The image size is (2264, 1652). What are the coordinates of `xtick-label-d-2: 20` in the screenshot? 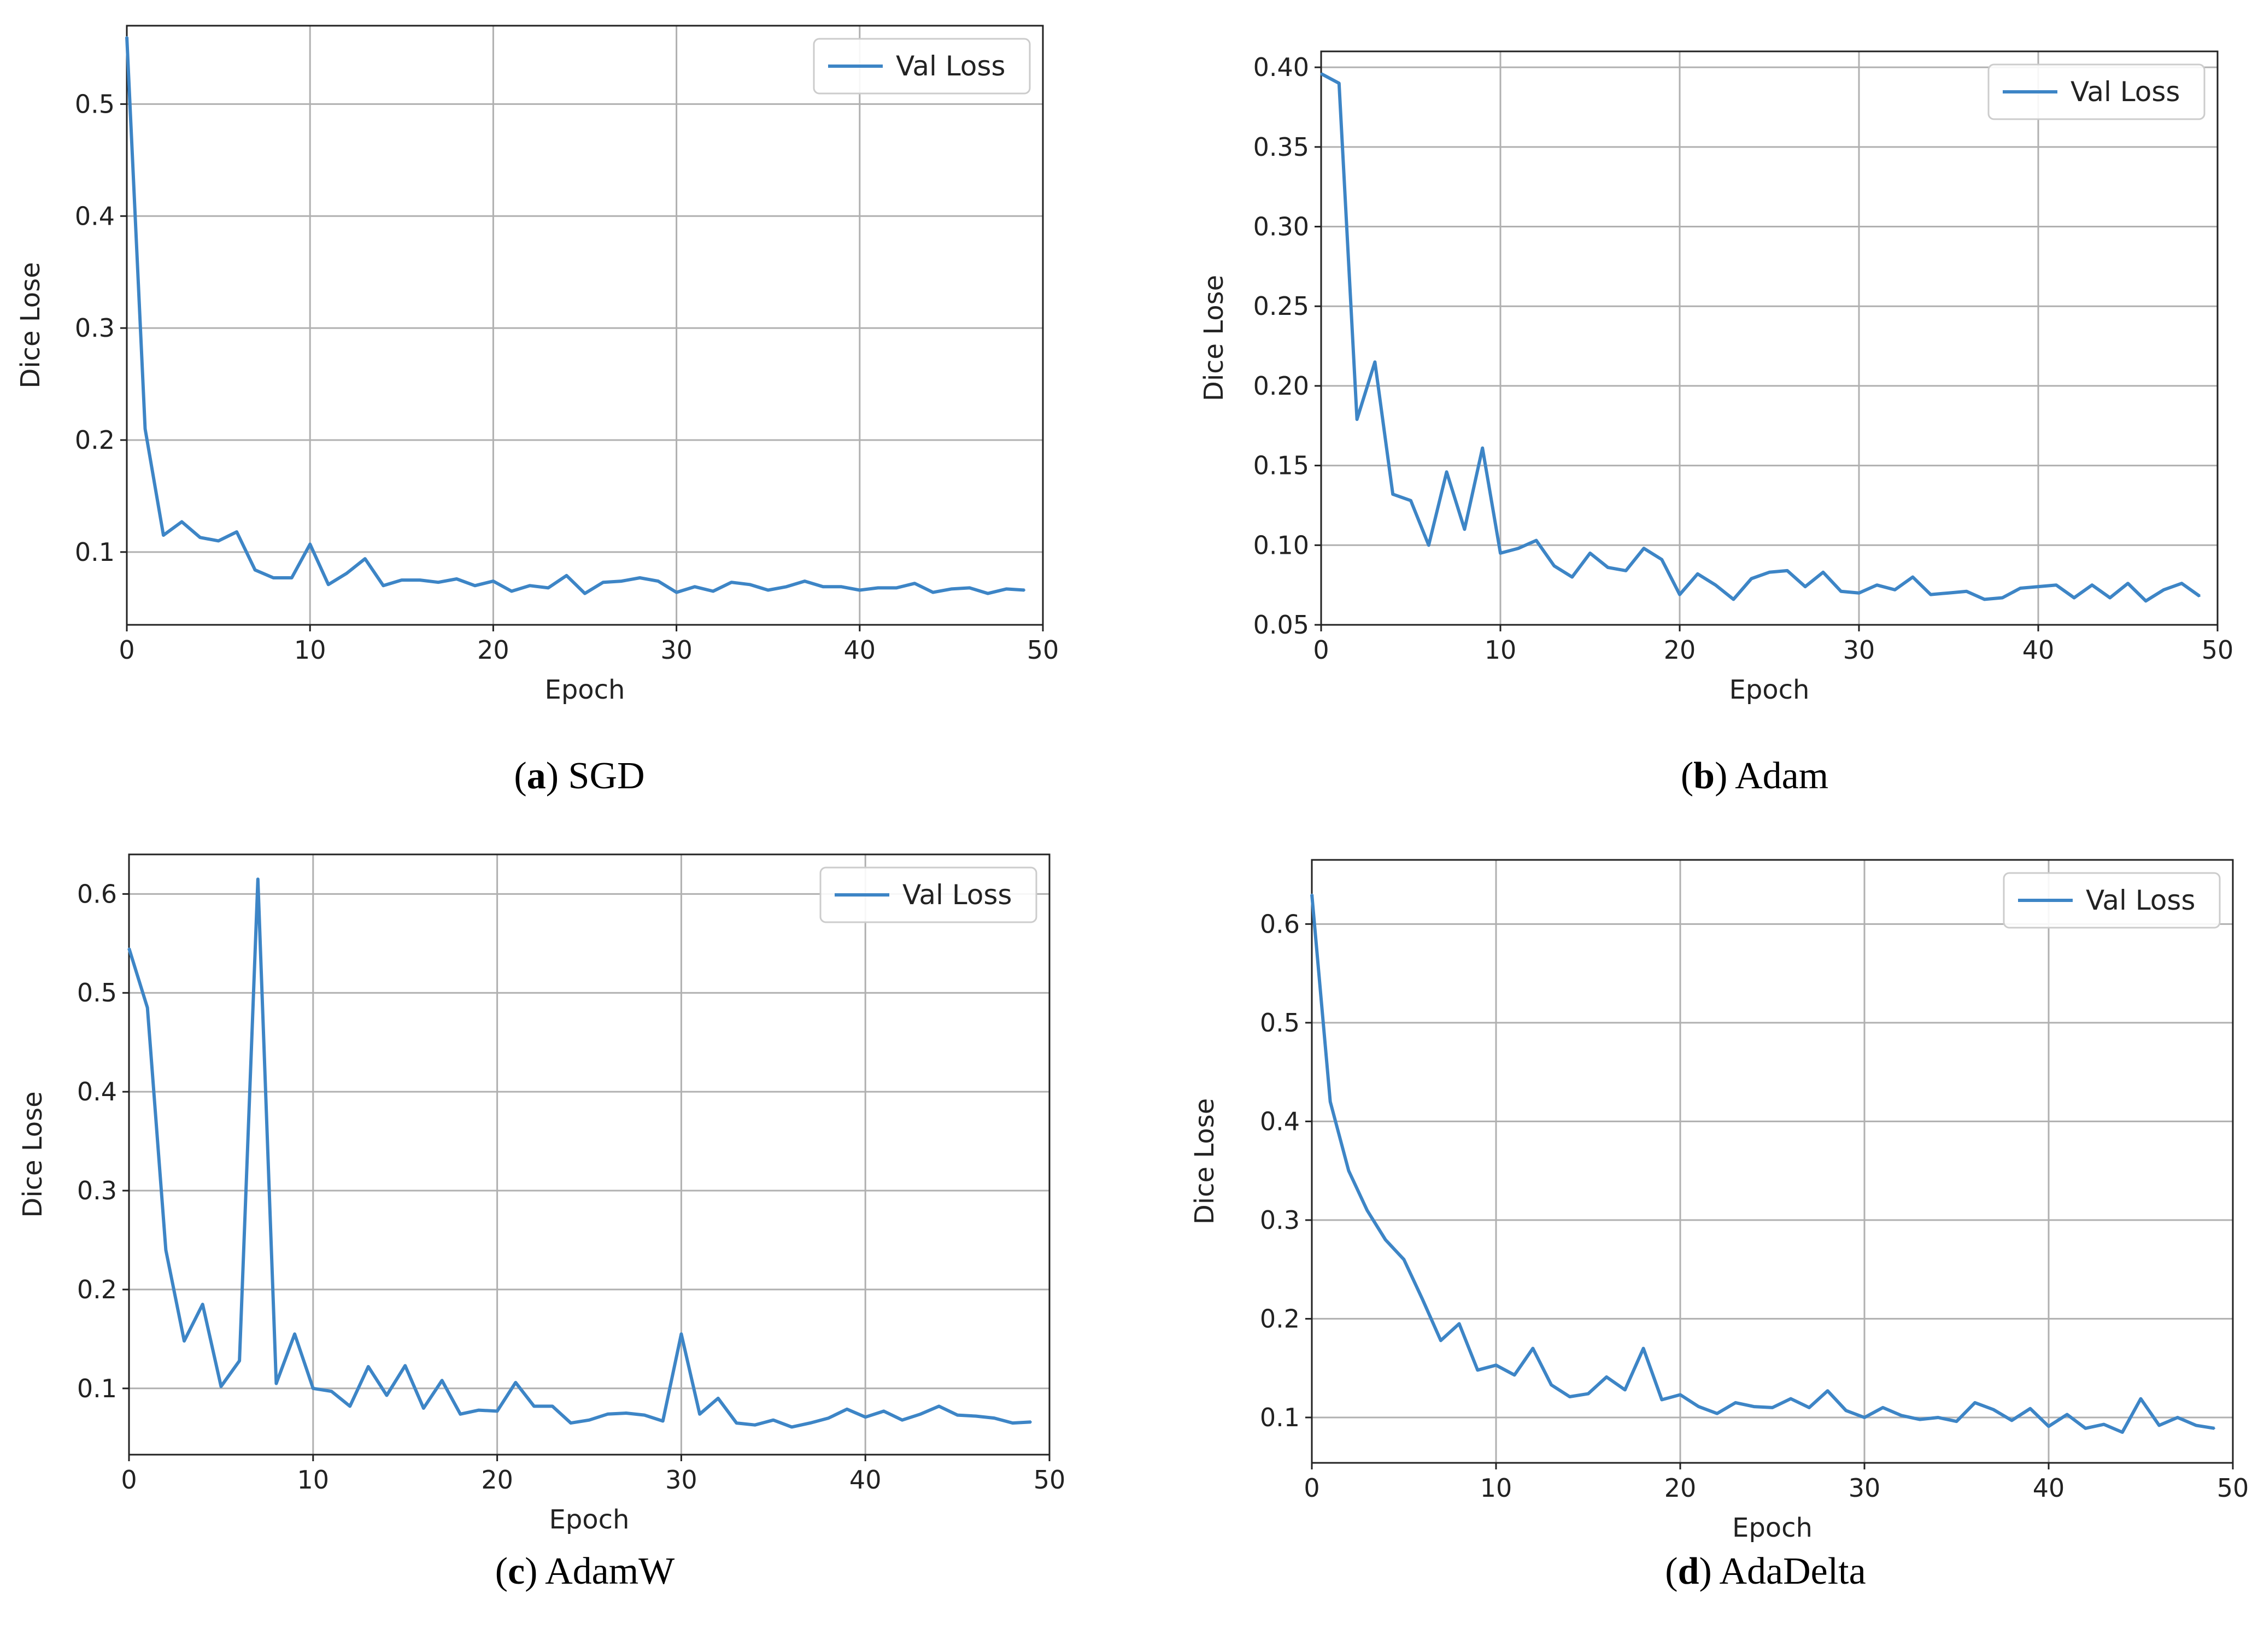 It's located at (1680, 1488).